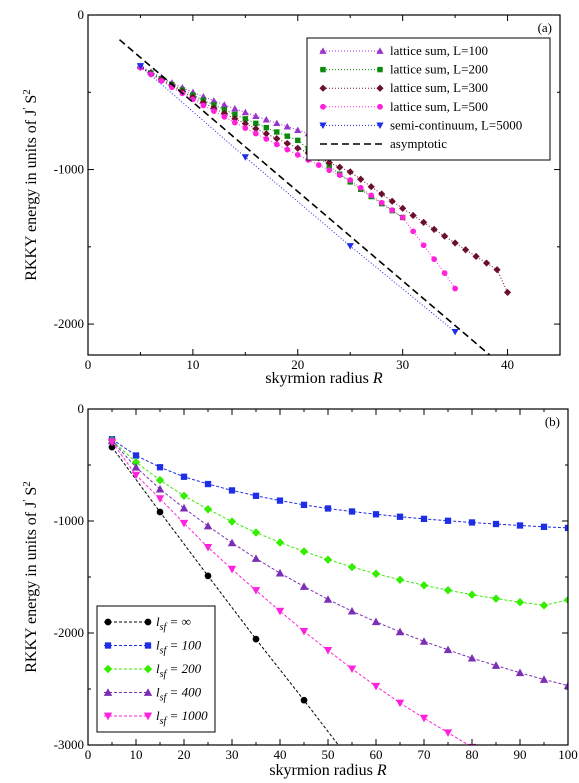  I want to click on legend-label: lattice sum, L=100, so click(439, 50).